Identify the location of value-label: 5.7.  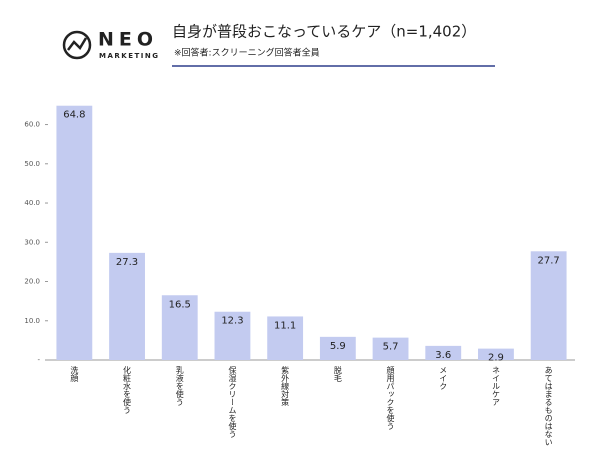
(391, 347).